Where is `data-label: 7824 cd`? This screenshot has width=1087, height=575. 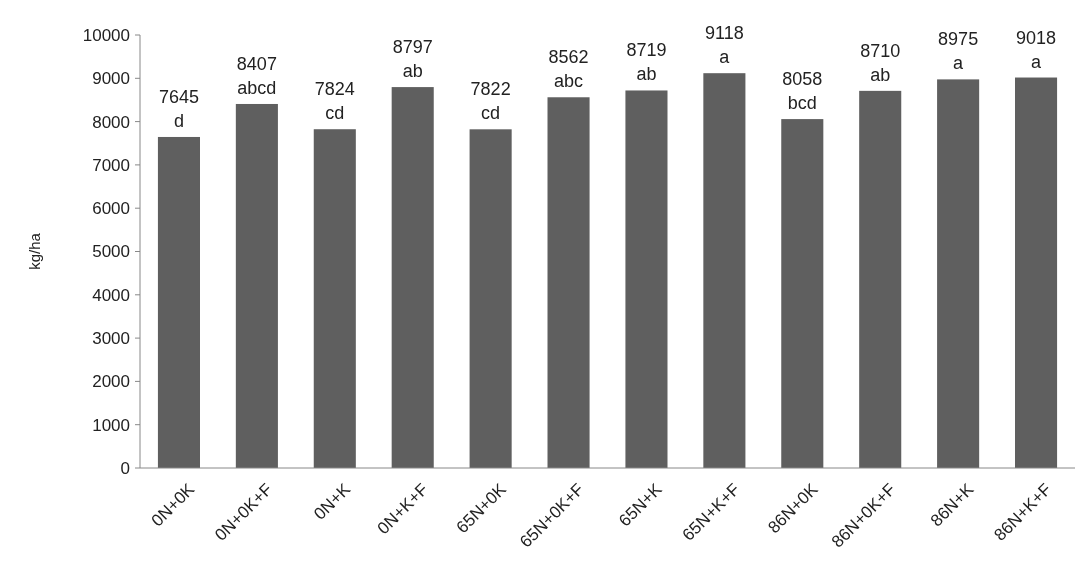 data-label: 7824 cd is located at coordinates (334, 101).